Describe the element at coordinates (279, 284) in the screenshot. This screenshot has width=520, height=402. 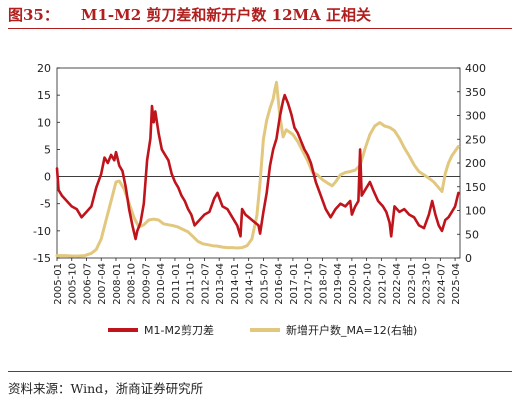
I see `x-tick-label: 2016-04` at that location.